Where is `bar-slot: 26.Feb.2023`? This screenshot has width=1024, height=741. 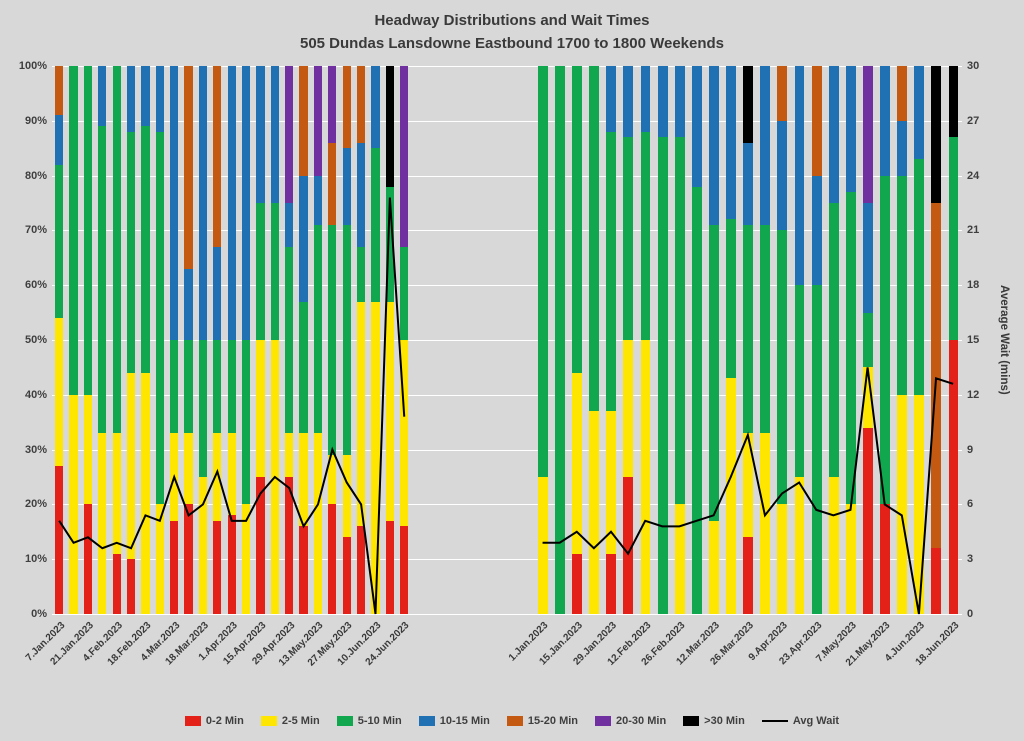 bar-slot: 26.Feb.2023 is located at coordinates (664, 367).